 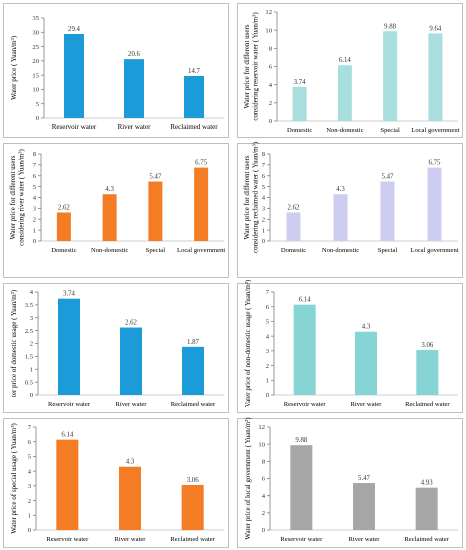 What do you see at coordinates (14, 478) in the screenshot?
I see `y-axis-title: Water price of special usage ( Yuan/m³)` at bounding box center [14, 478].